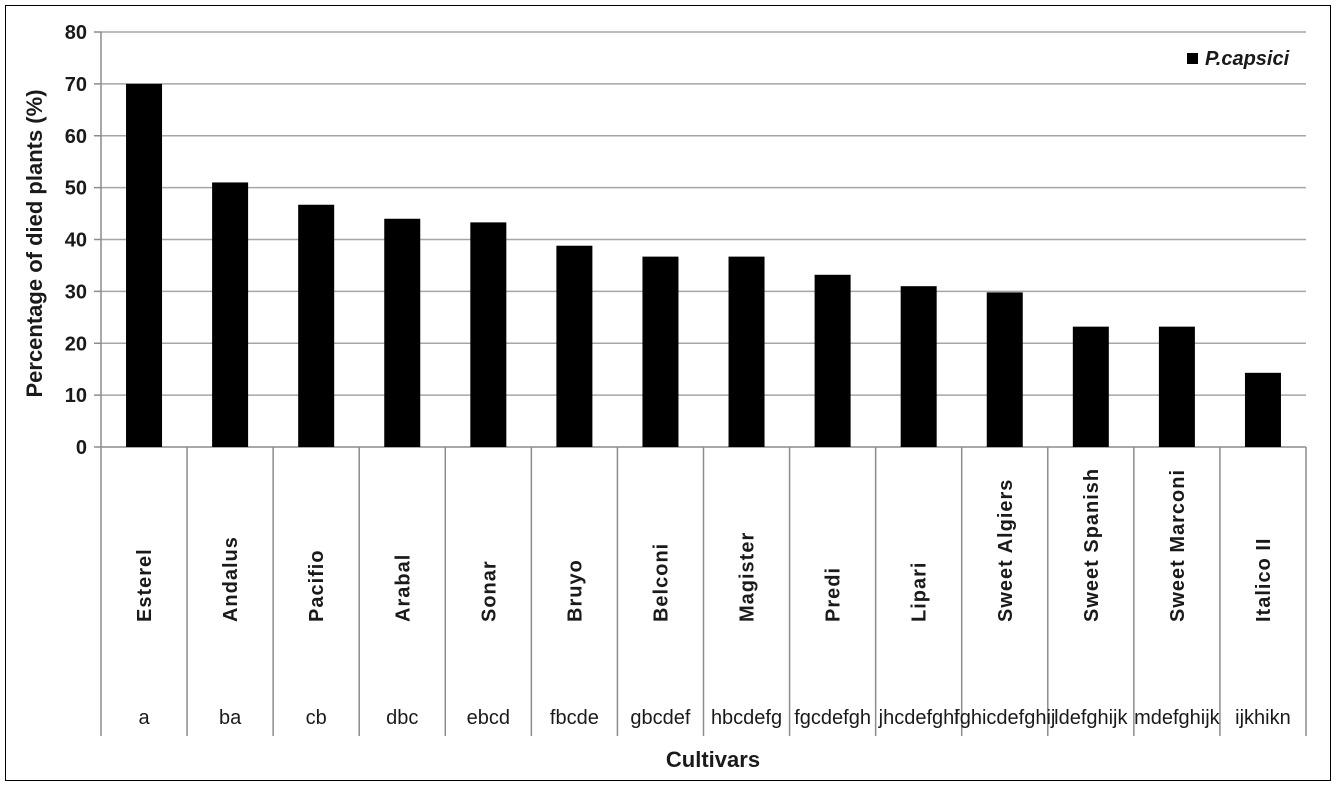 This screenshot has width=1338, height=787. Describe the element at coordinates (145, 585) in the screenshot. I see `x-category-label: Esterel` at that location.